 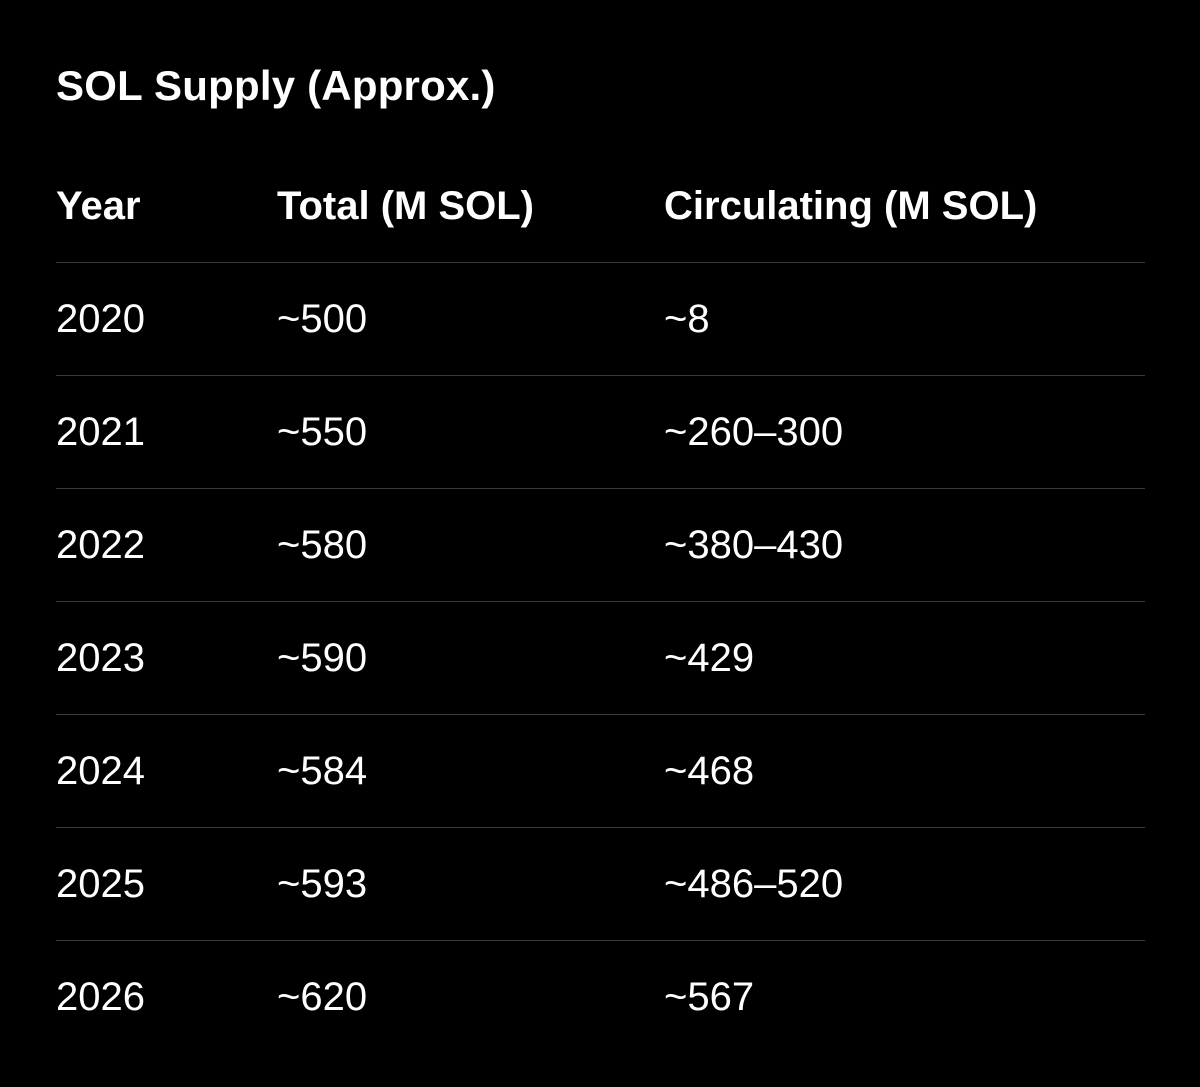 What do you see at coordinates (100, 883) in the screenshot?
I see `cell-year: 2025` at bounding box center [100, 883].